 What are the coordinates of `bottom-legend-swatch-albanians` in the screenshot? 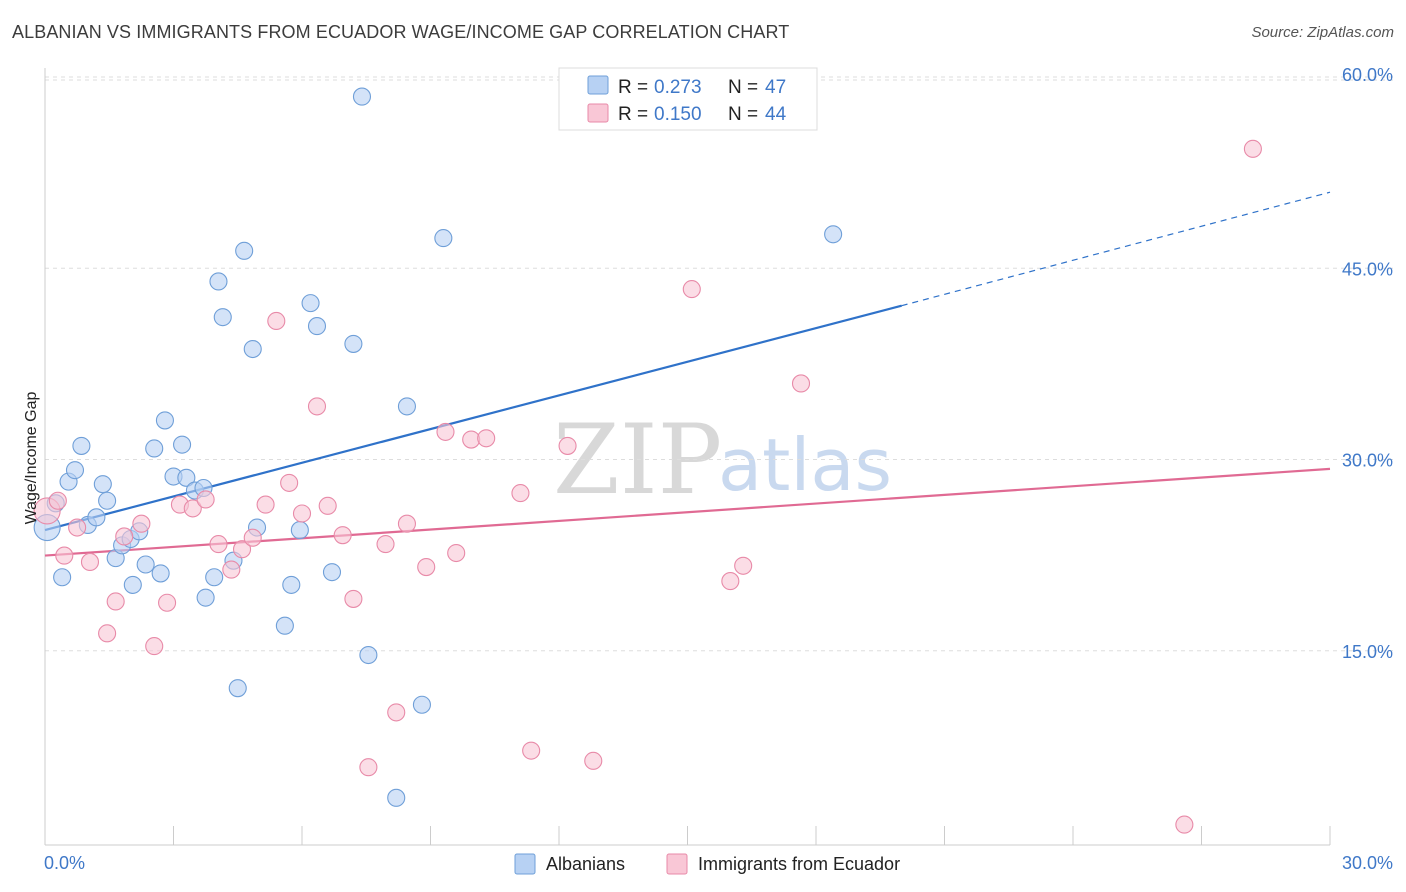 It's located at (525, 864).